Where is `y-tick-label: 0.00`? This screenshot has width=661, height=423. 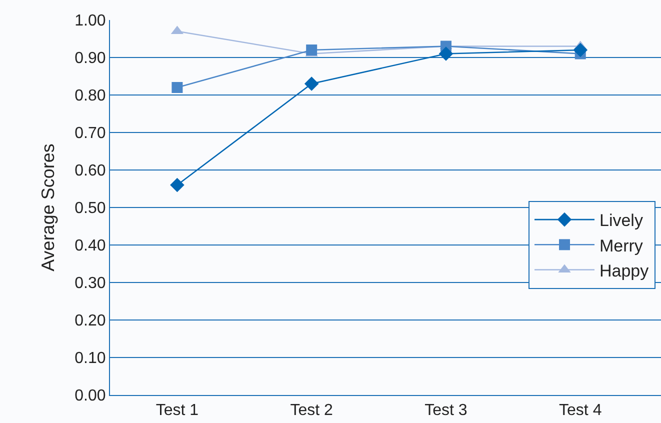
y-tick-label: 0.00 is located at coordinates (90, 396).